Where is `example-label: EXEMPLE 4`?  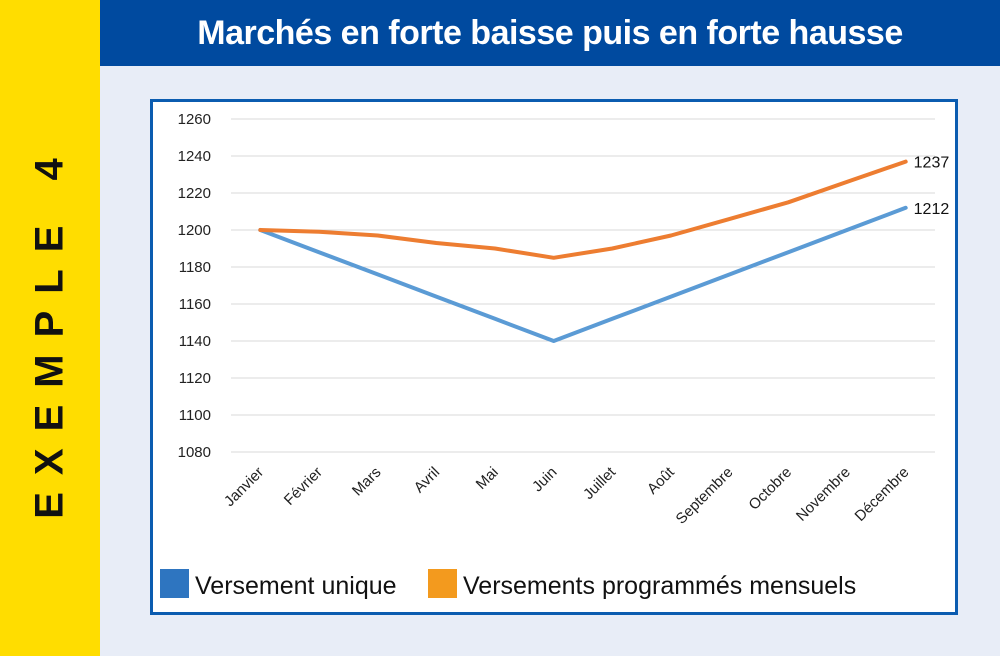 example-label: EXEMPLE 4 is located at coordinates (49, 330).